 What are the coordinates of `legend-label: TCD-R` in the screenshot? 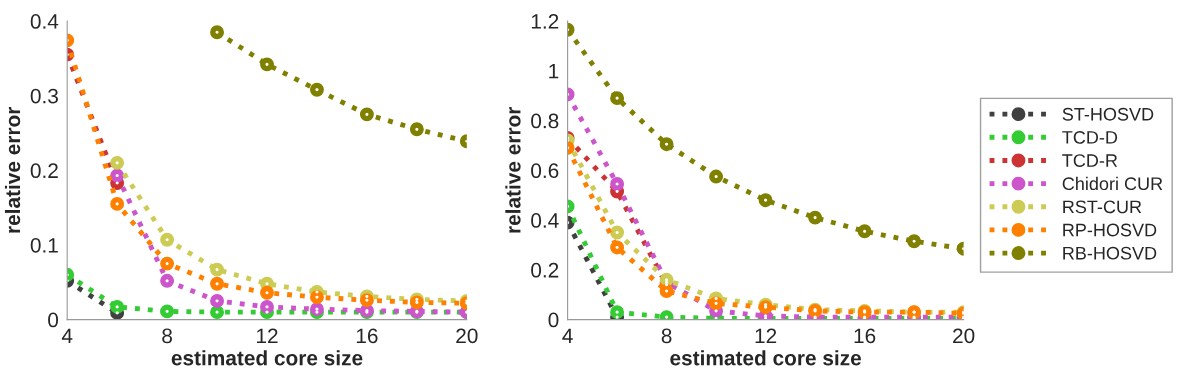 It's located at (1090, 160).